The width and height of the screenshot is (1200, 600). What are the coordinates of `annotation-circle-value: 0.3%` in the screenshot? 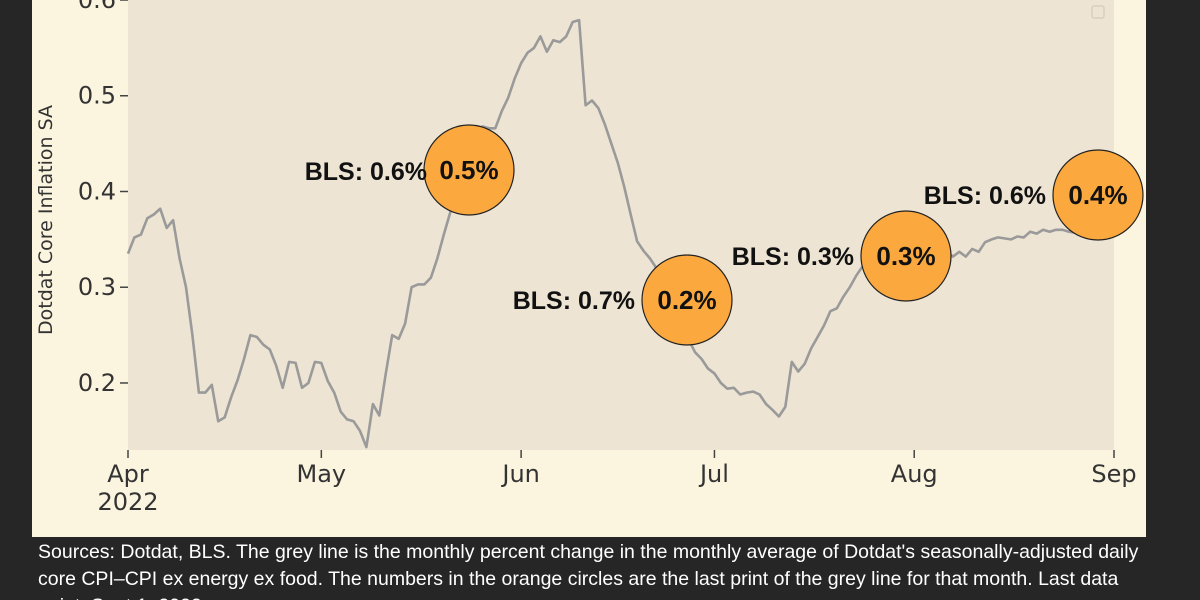 It's located at (905, 256).